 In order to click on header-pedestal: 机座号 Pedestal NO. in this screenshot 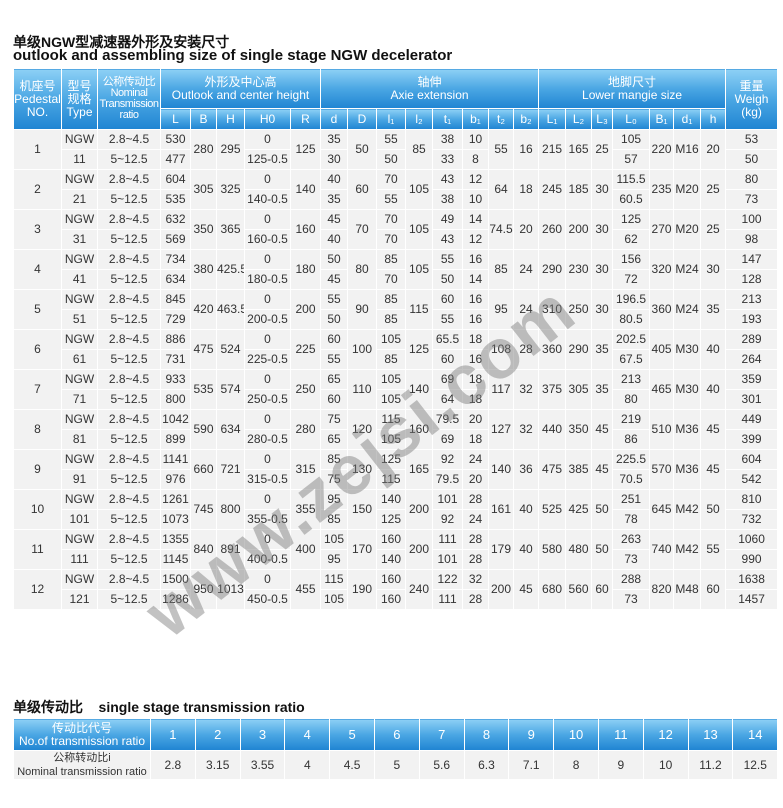, I will do `click(37, 99)`.